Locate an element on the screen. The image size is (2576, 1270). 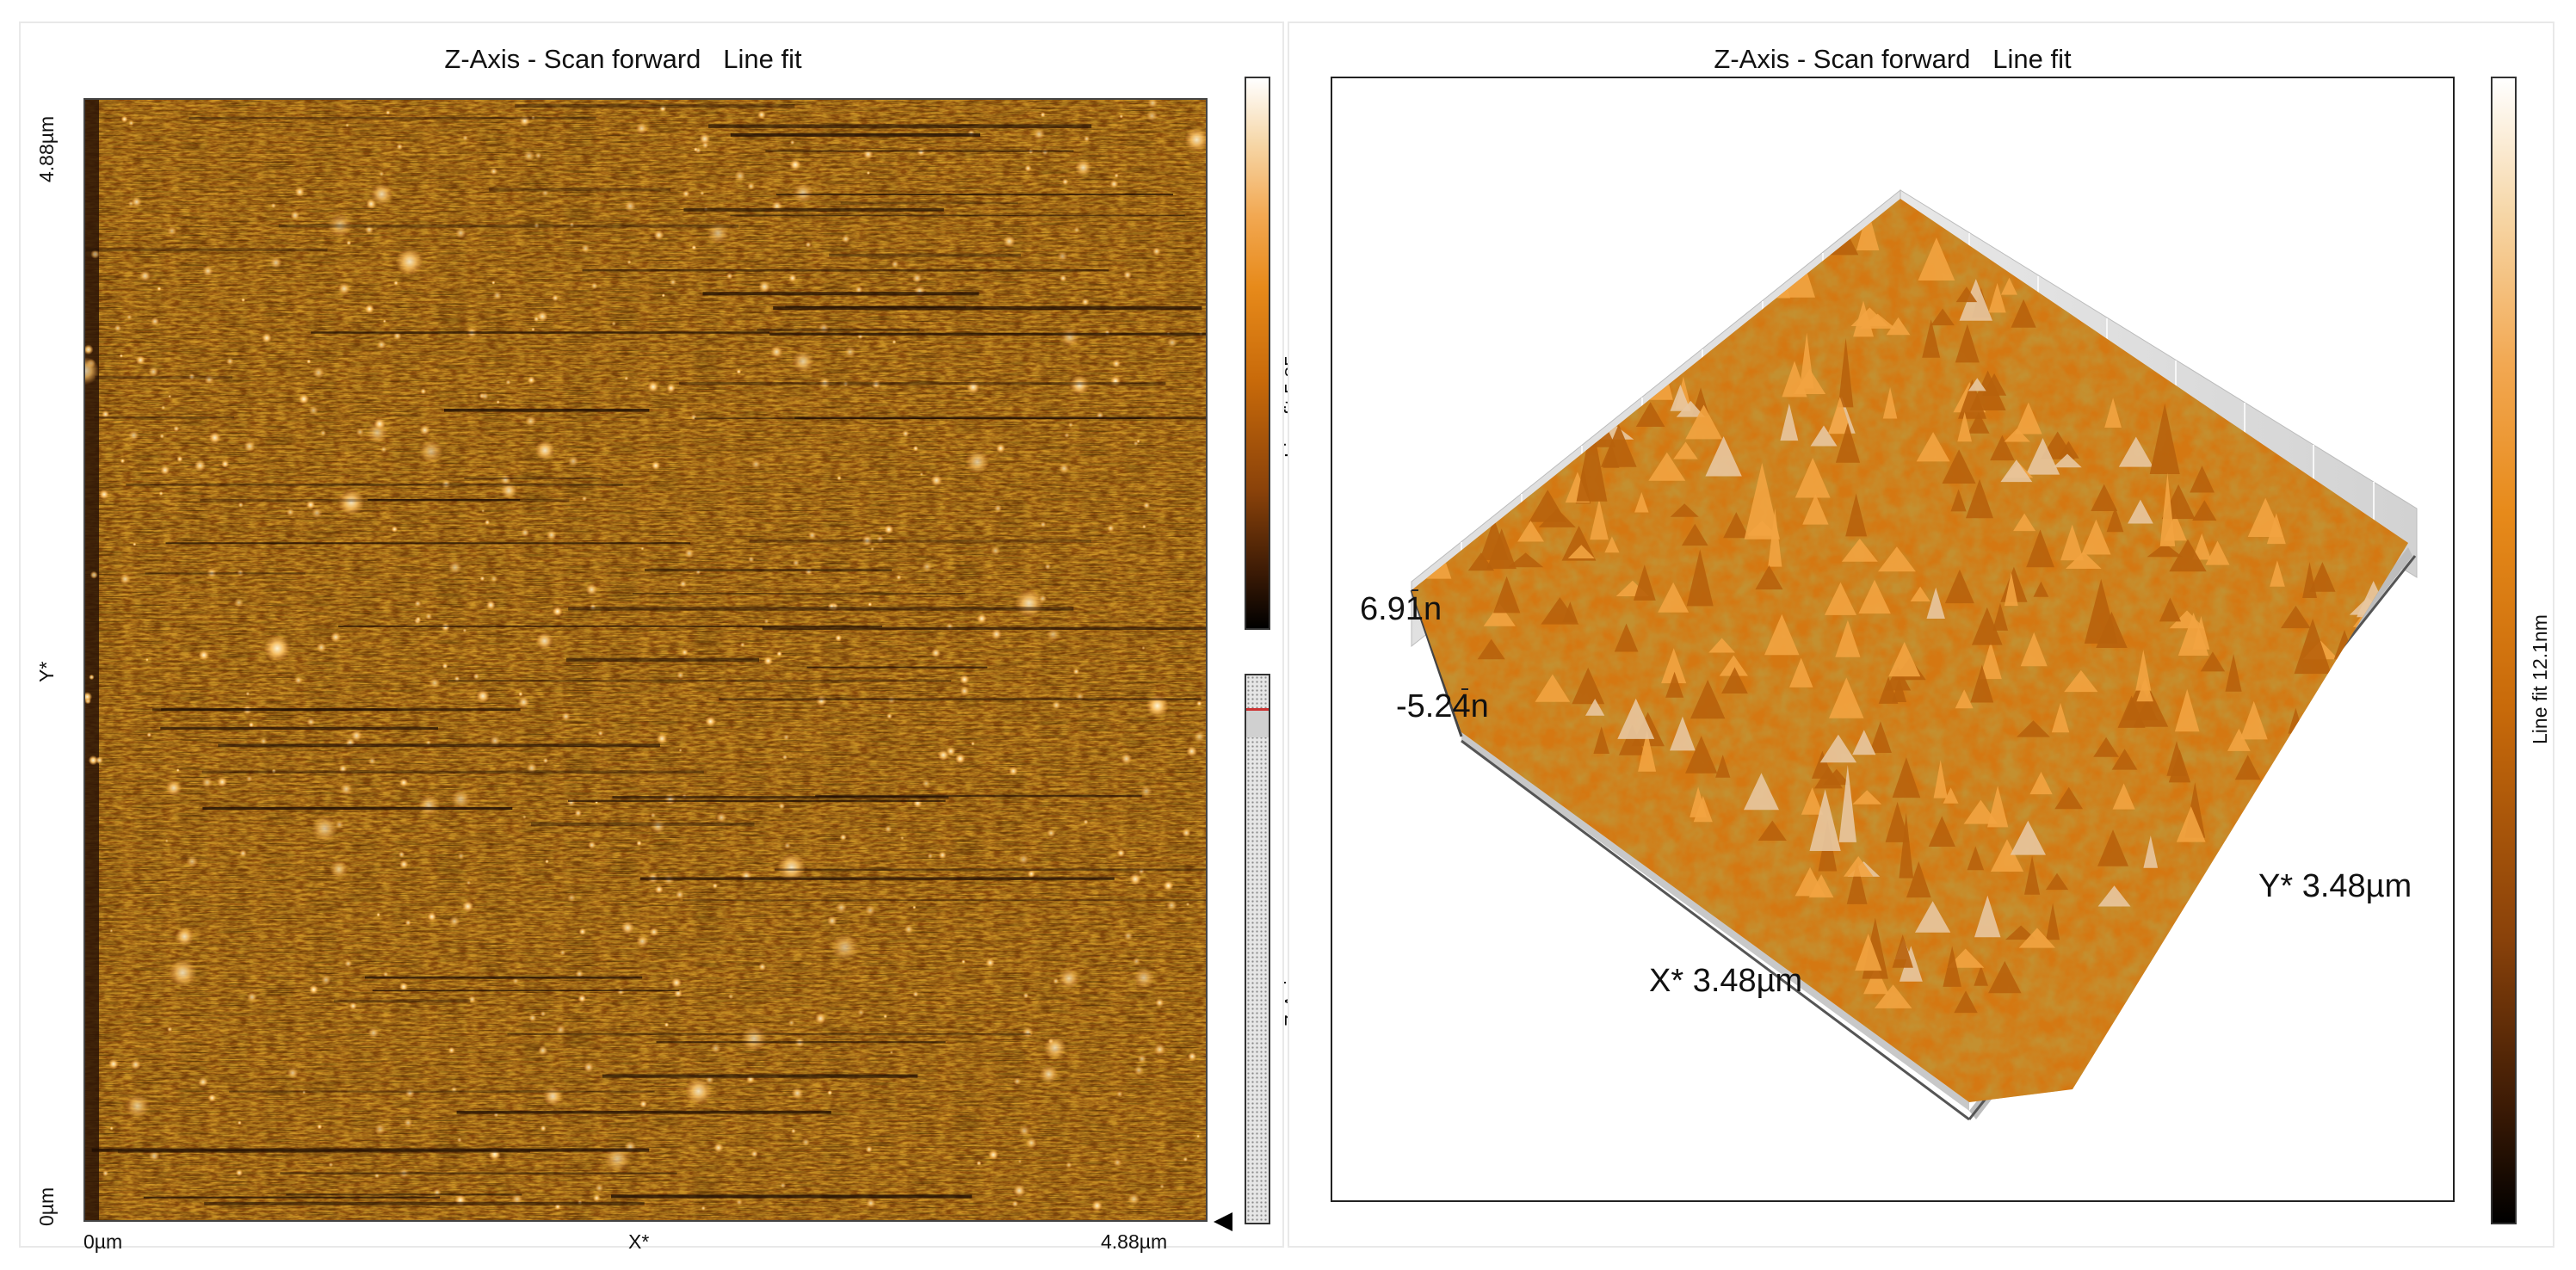
z-axis-range-slider is located at coordinates (1257, 949).